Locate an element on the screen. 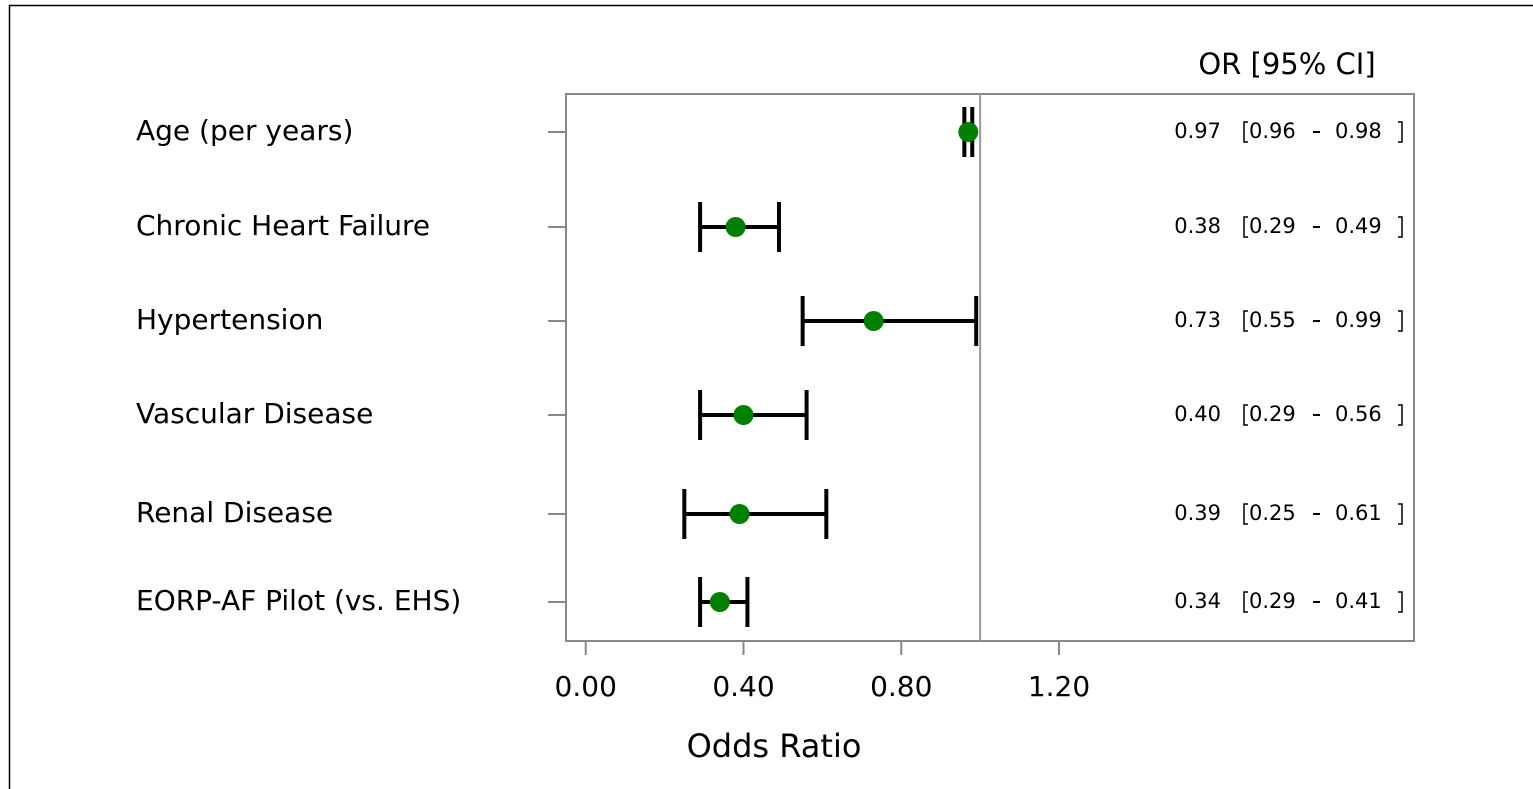  or-value: 0.40 is located at coordinates (1197, 414).